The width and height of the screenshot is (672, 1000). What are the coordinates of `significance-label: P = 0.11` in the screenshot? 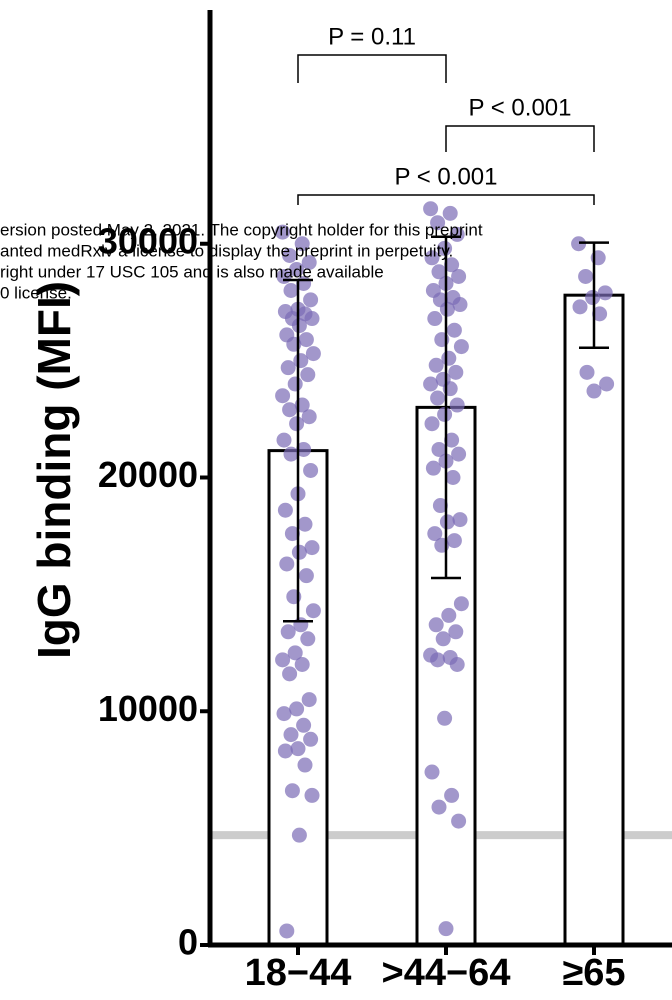 It's located at (372, 36).